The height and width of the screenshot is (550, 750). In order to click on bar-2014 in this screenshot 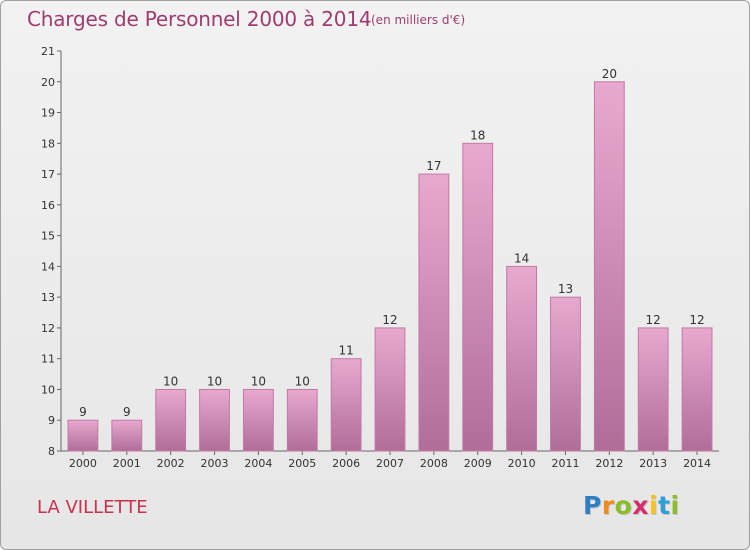, I will do `click(697, 389)`.